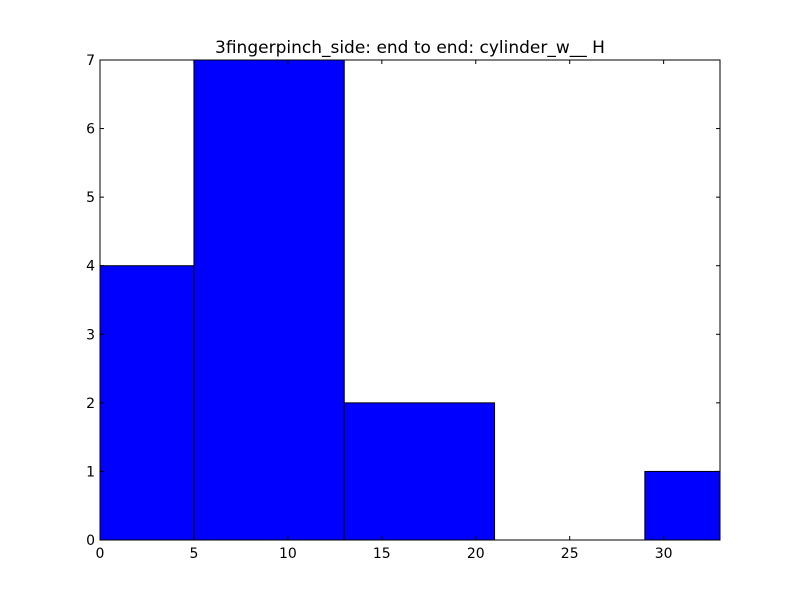  What do you see at coordinates (90, 130) in the screenshot?
I see `y-tick-label: 6` at bounding box center [90, 130].